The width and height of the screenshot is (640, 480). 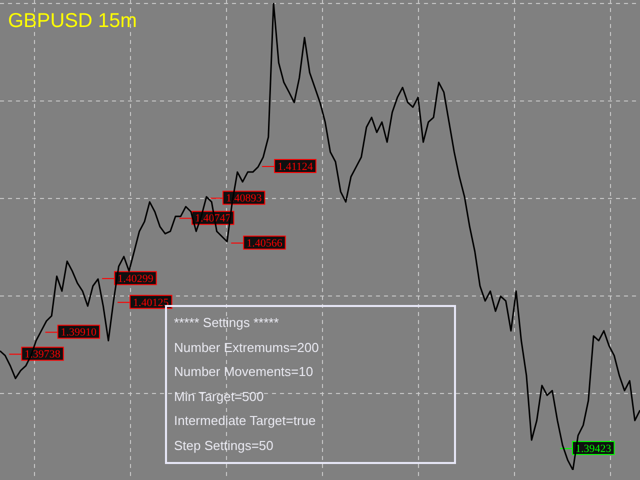 What do you see at coordinates (244, 198) in the screenshot?
I see `annotation: 1.40893` at bounding box center [244, 198].